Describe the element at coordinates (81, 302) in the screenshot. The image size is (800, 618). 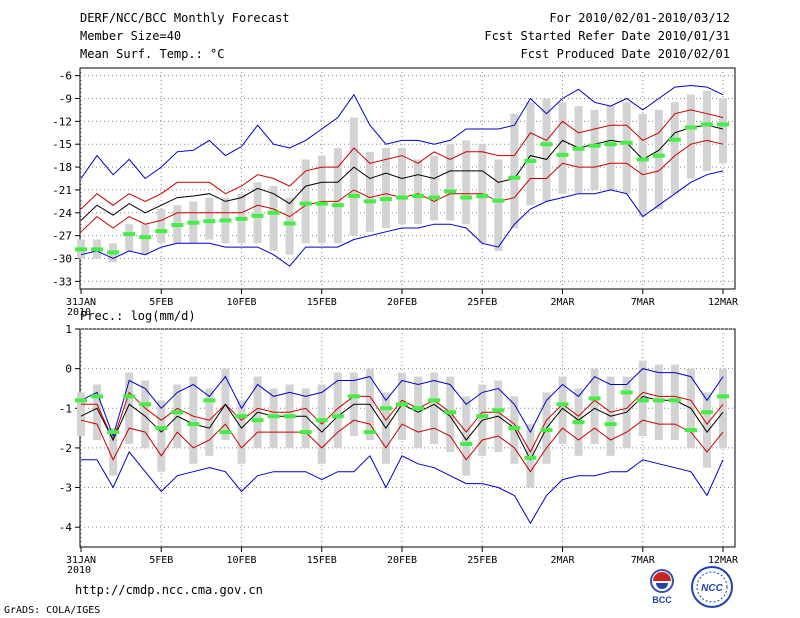
I see `temp-xtick-label: 31JAN` at that location.